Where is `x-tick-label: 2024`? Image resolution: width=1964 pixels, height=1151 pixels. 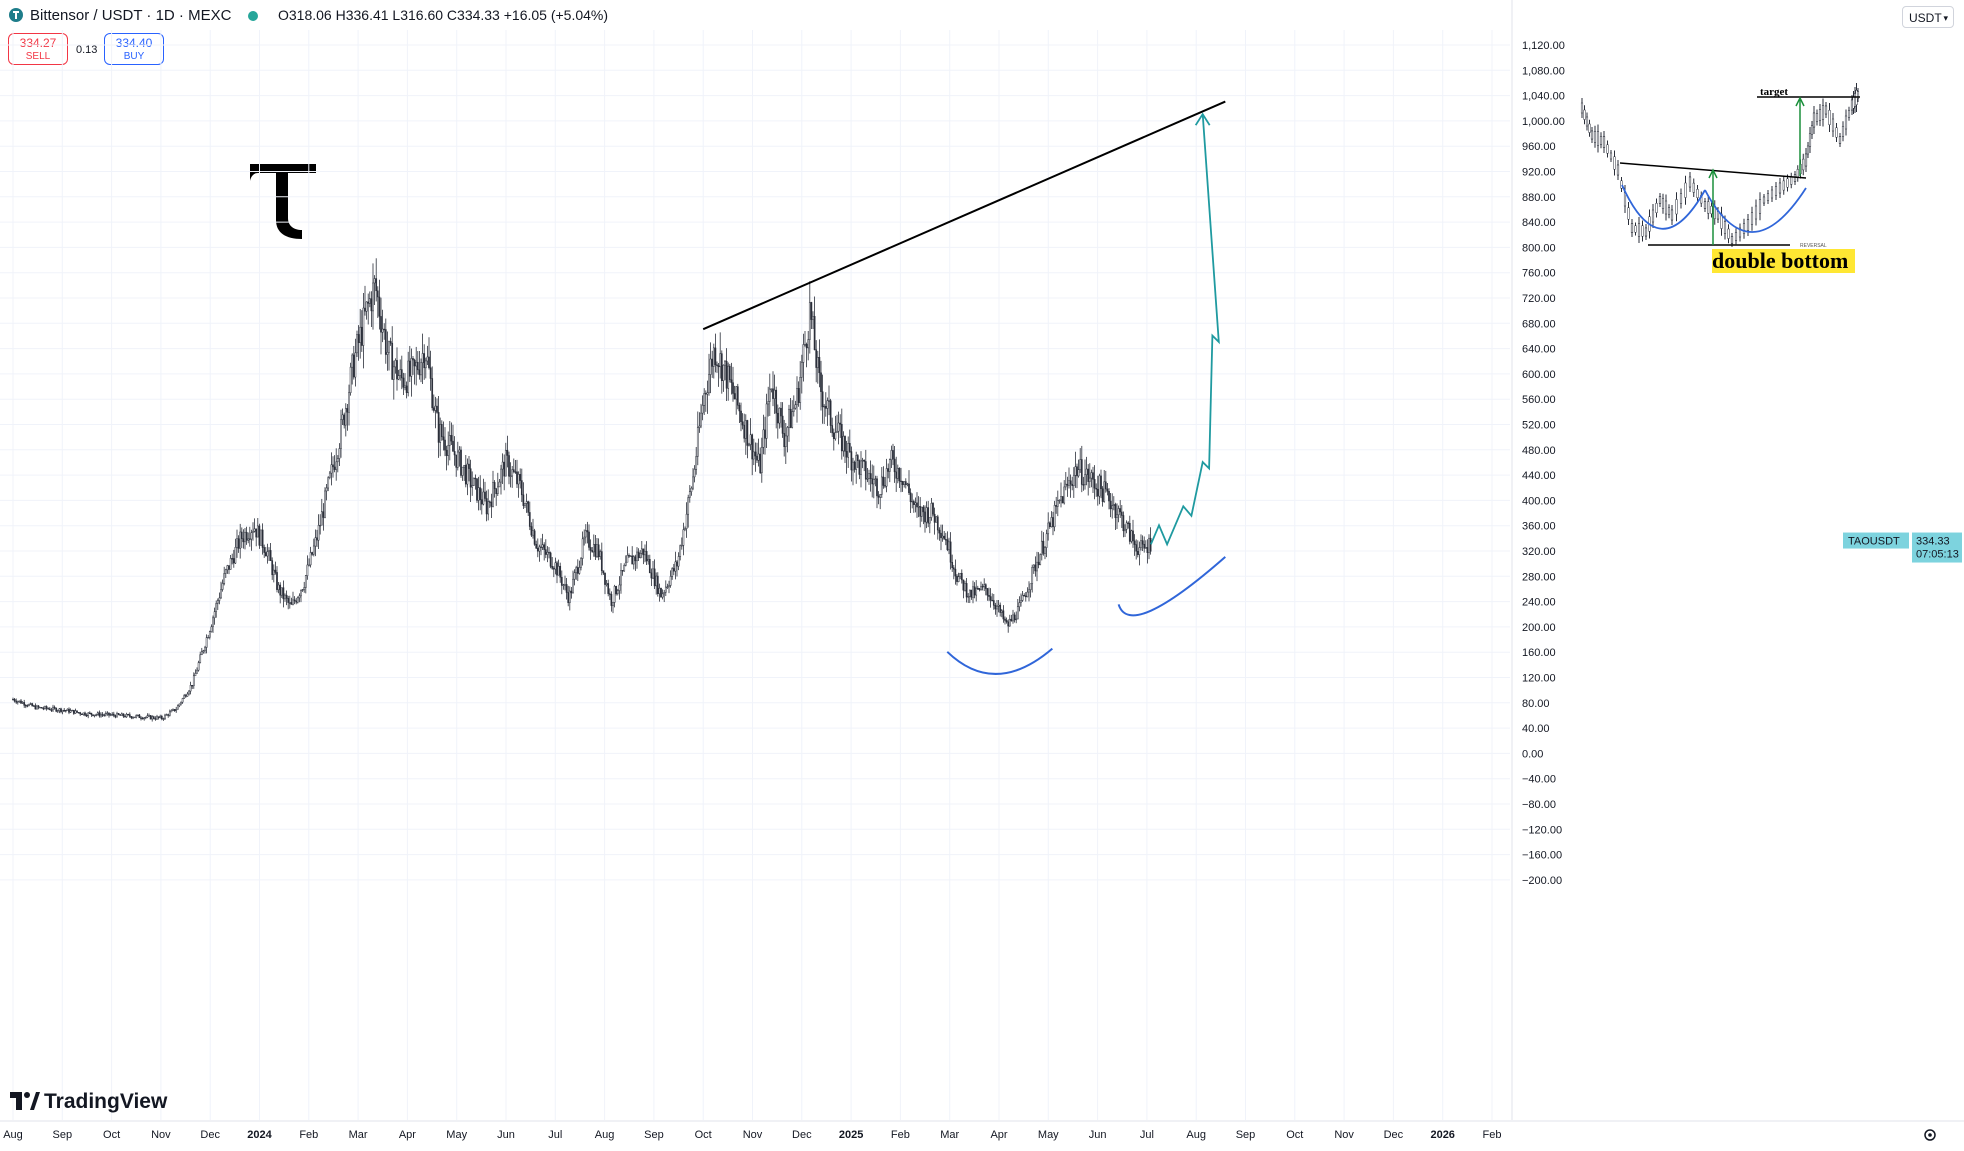
x-tick-label: 2024 is located at coordinates (259, 1135).